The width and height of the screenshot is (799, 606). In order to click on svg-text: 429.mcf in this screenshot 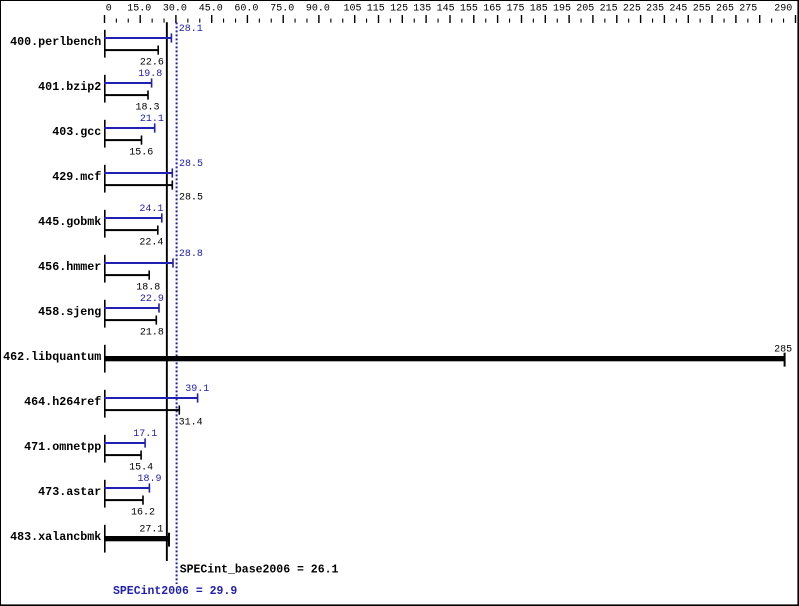, I will do `click(76, 177)`.